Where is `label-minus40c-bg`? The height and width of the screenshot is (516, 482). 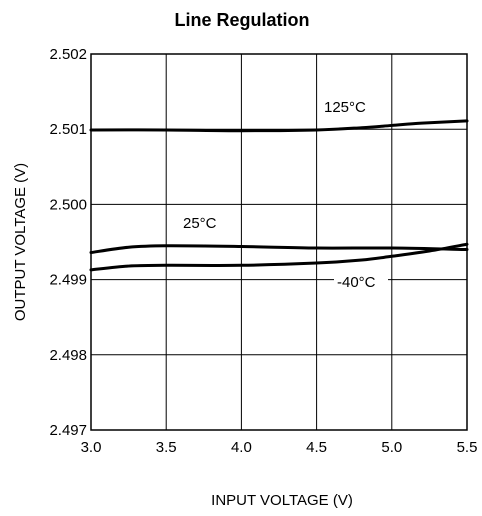 label-minus40c-bg is located at coordinates (361, 281).